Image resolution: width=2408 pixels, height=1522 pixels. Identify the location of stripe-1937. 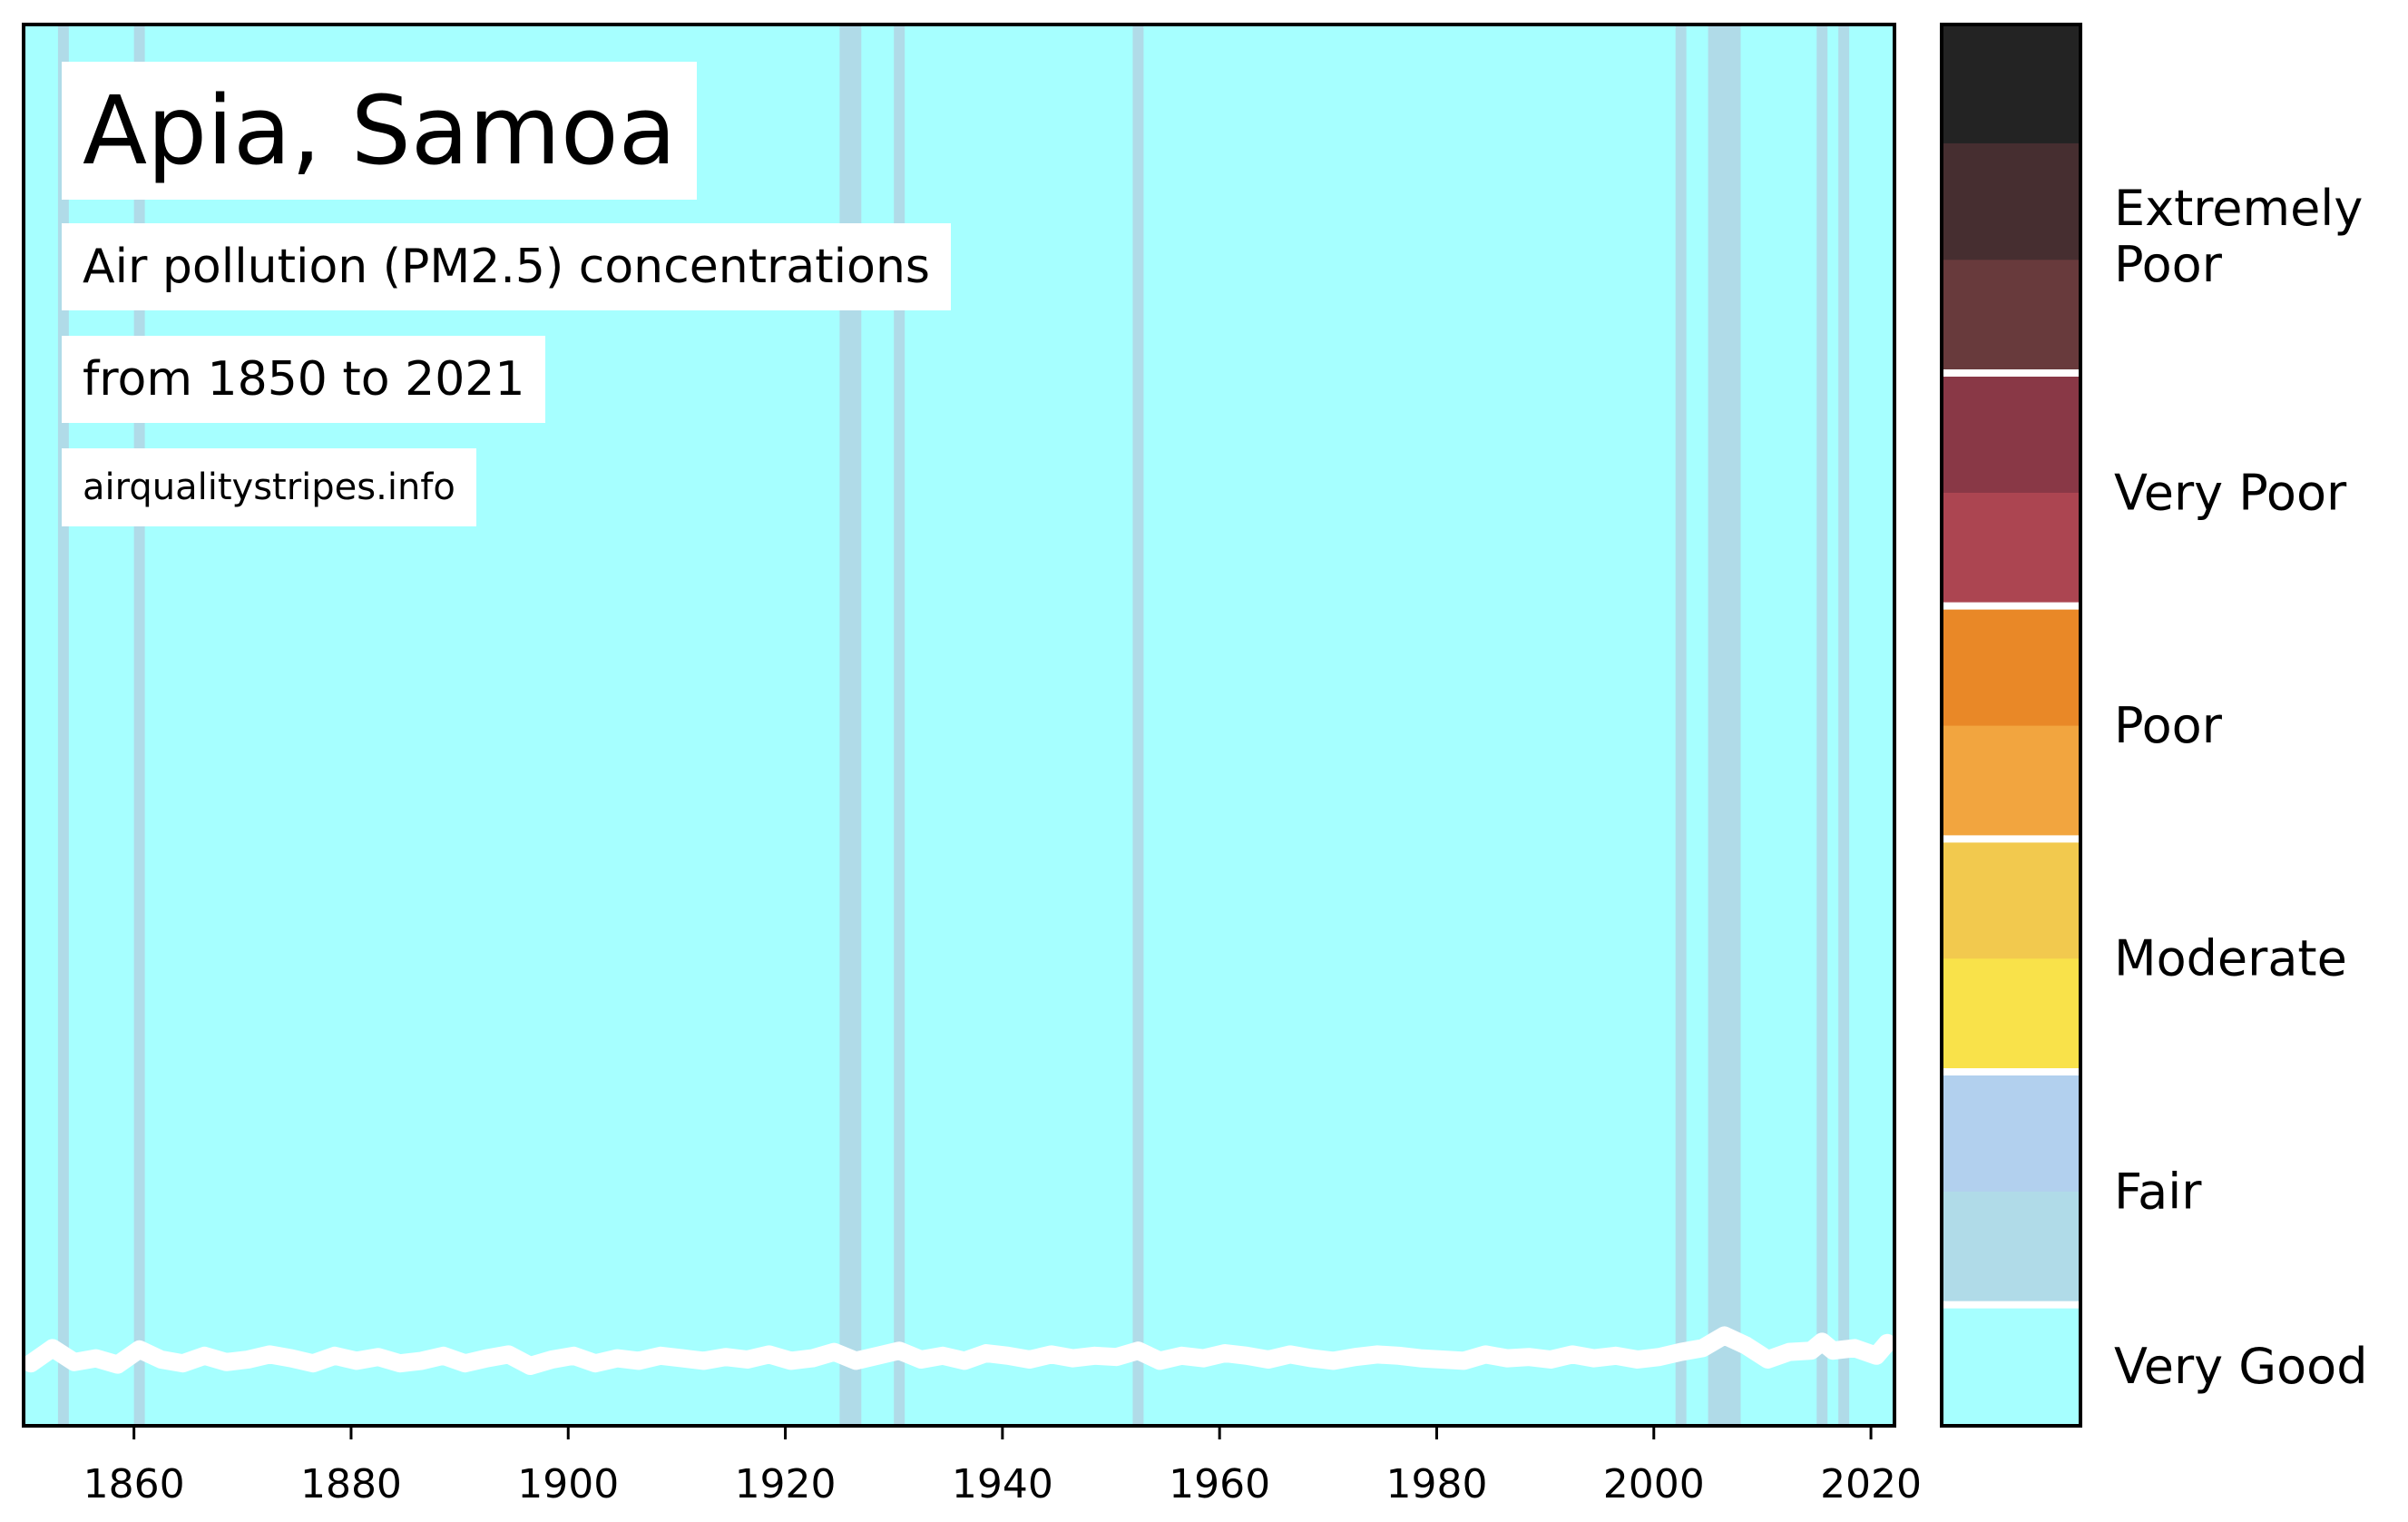
(976, 725).